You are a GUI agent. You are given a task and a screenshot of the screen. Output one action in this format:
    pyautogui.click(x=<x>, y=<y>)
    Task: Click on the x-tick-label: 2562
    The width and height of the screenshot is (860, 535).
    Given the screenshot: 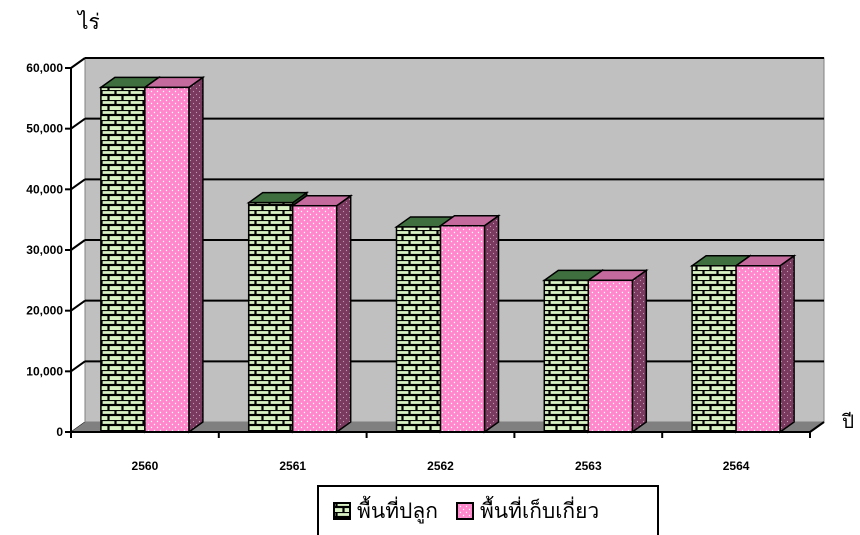 What is the action you would take?
    pyautogui.click(x=440, y=466)
    